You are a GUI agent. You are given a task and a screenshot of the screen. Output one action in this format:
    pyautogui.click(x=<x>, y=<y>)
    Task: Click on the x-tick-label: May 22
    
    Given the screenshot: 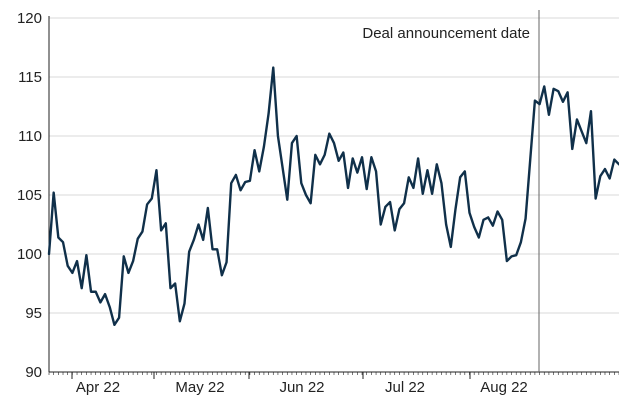 What is the action you would take?
    pyautogui.click(x=199, y=387)
    